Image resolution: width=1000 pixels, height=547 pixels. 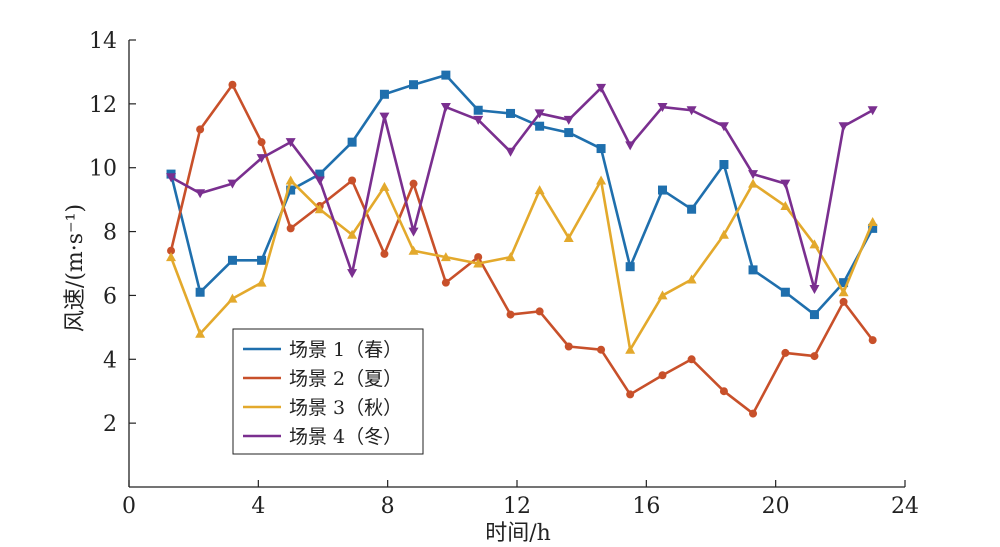 I want to click on x-tick-label: 16, so click(x=646, y=506).